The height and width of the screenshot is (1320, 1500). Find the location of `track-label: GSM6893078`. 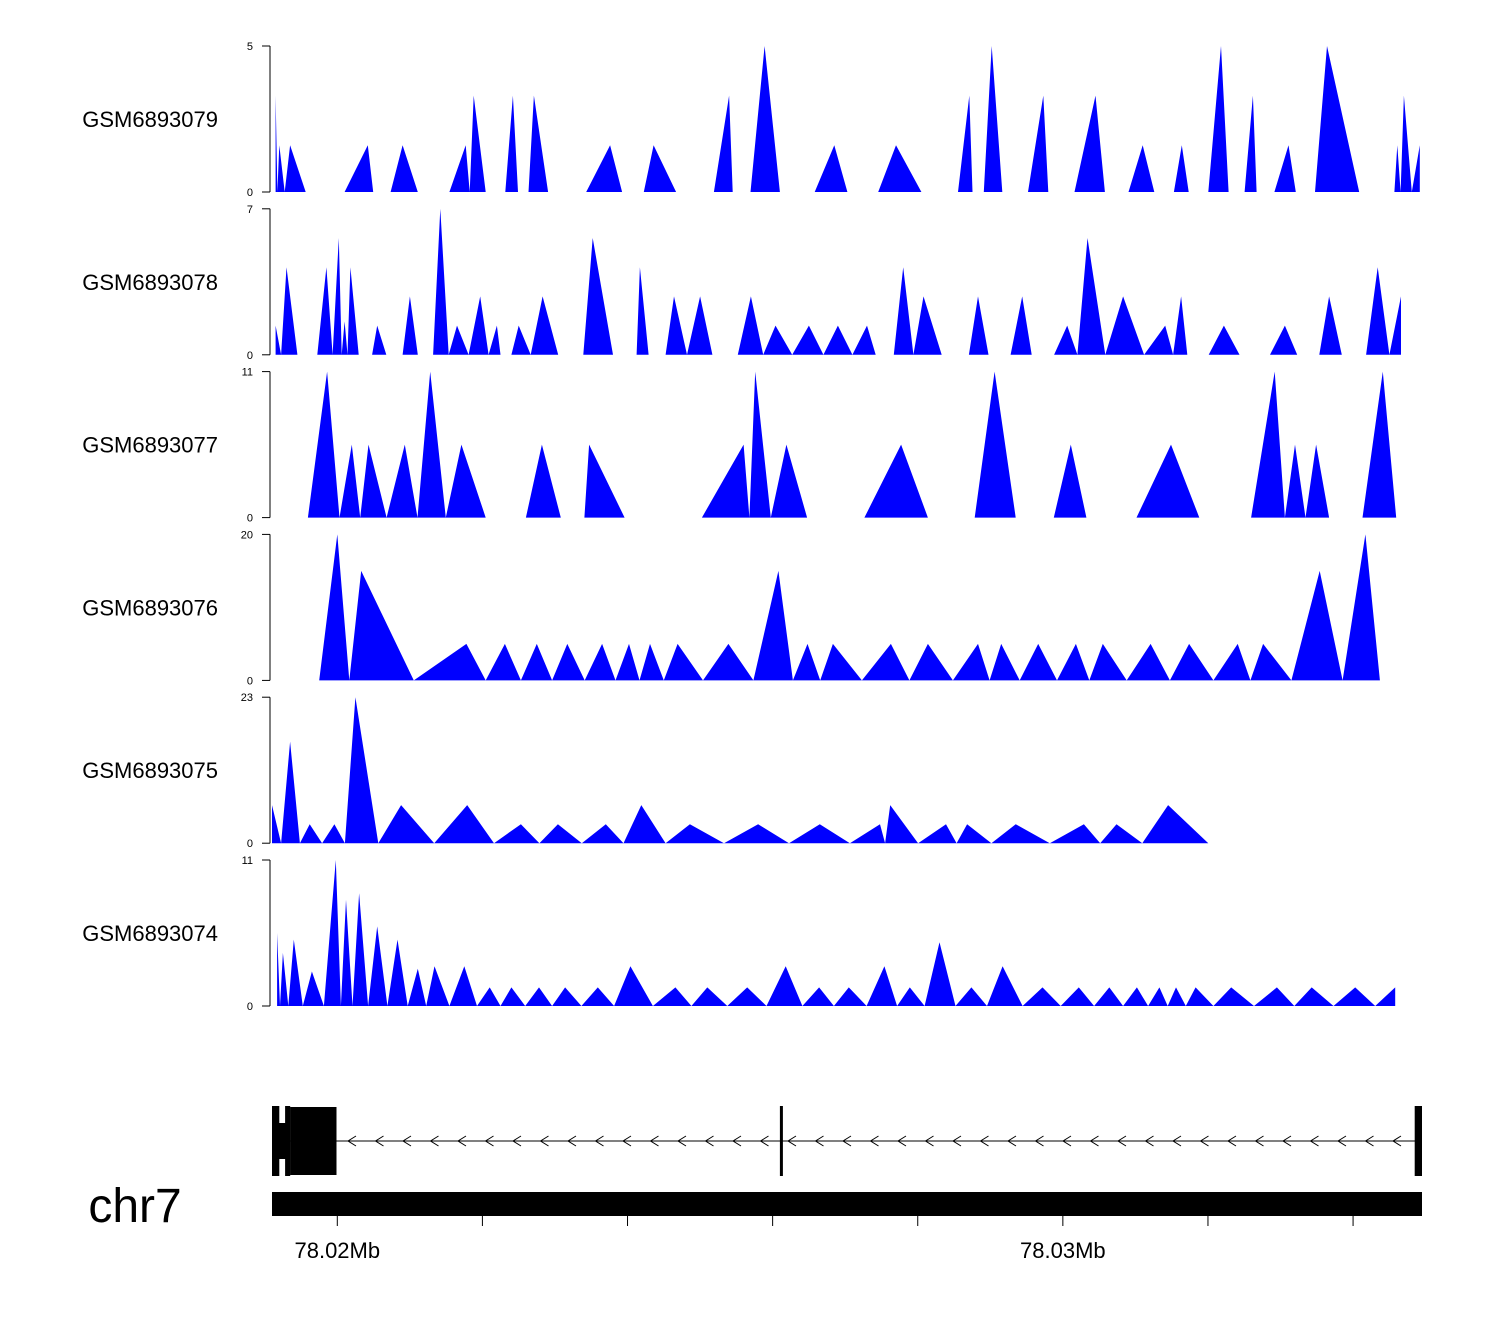

track-label: GSM6893078 is located at coordinates (150, 282).